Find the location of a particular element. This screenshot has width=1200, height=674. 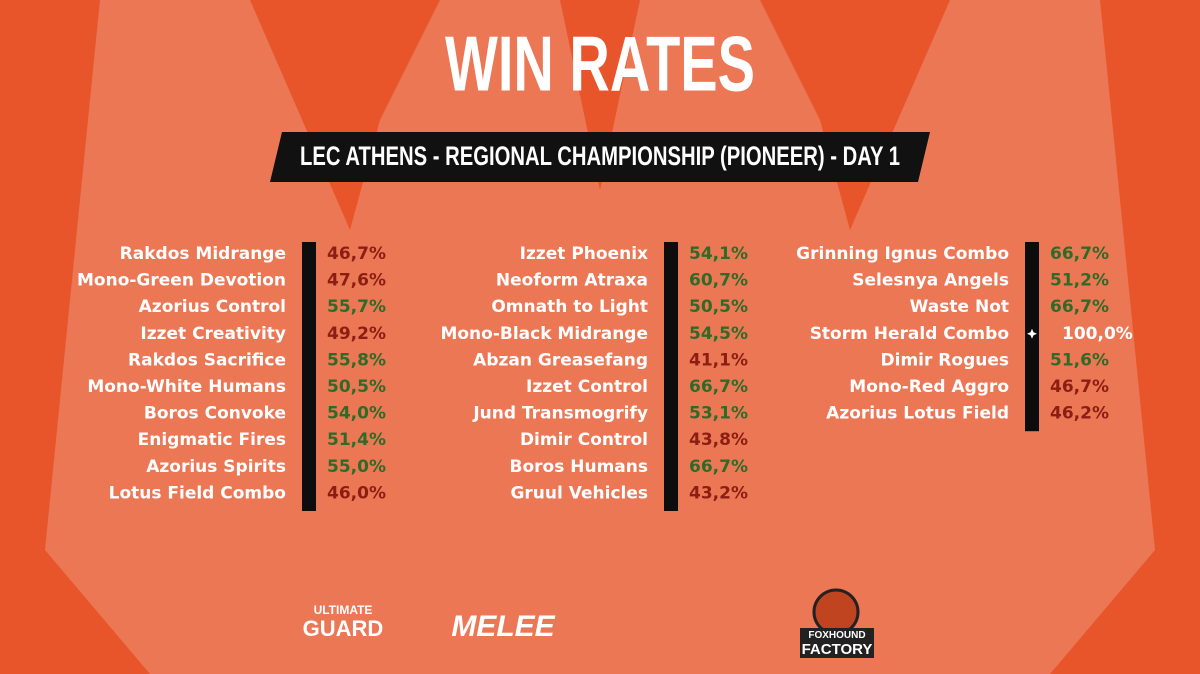

win-rate: 47,6% is located at coordinates (356, 281).